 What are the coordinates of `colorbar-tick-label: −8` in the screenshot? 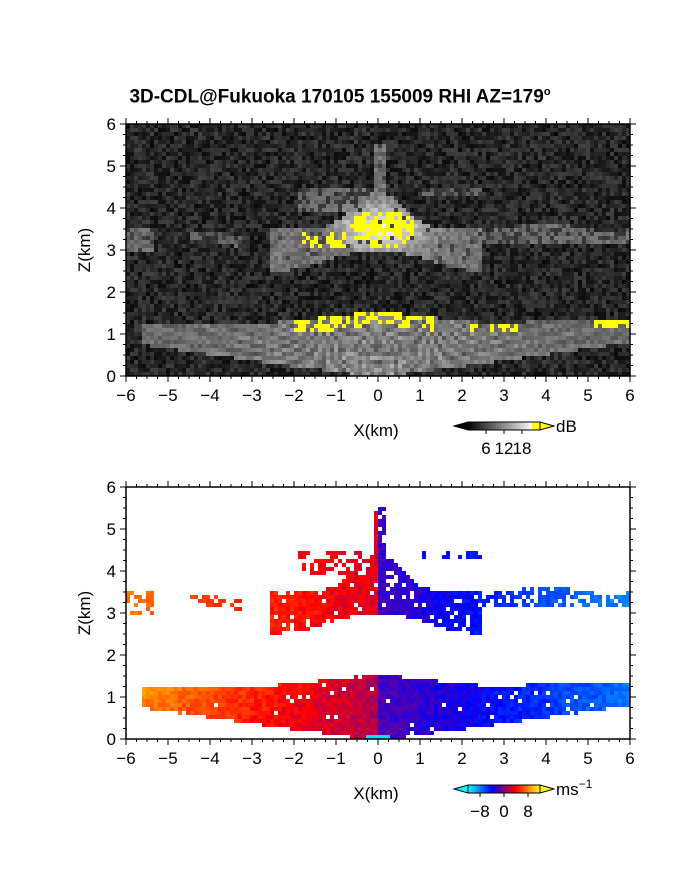 It's located at (479, 811).